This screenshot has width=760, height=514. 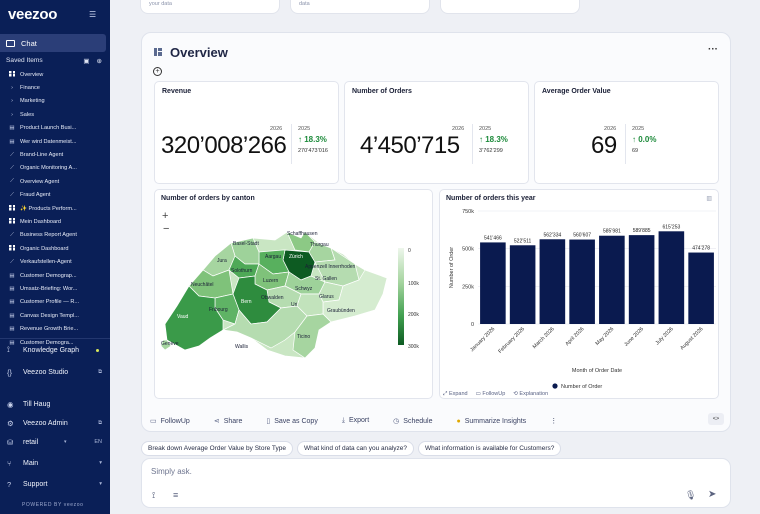 I want to click on sidebar-saved-item: › Finance, so click(x=55, y=87).